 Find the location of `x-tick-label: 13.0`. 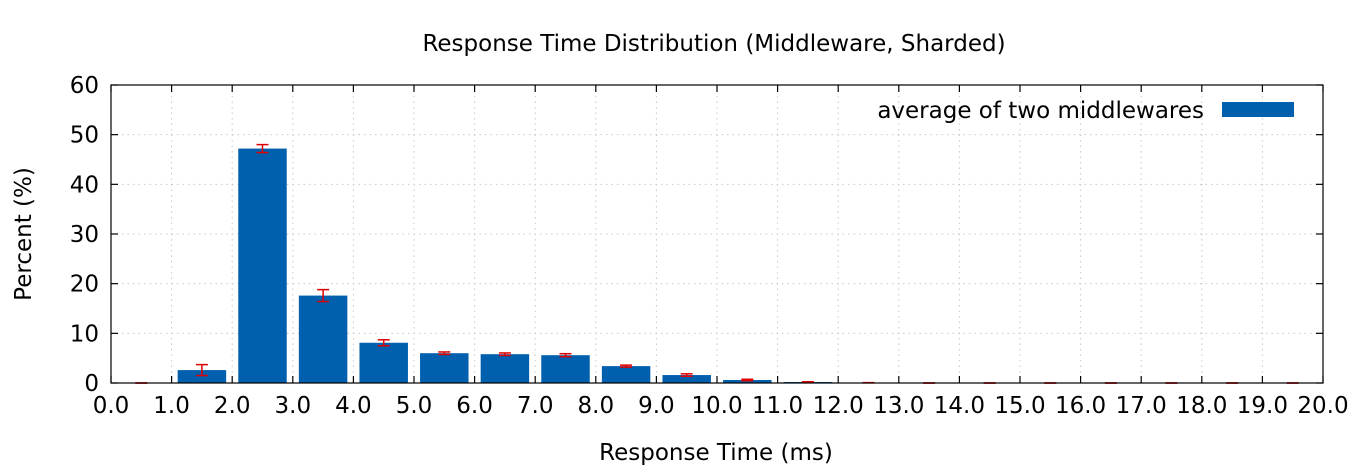

x-tick-label: 13.0 is located at coordinates (898, 406).